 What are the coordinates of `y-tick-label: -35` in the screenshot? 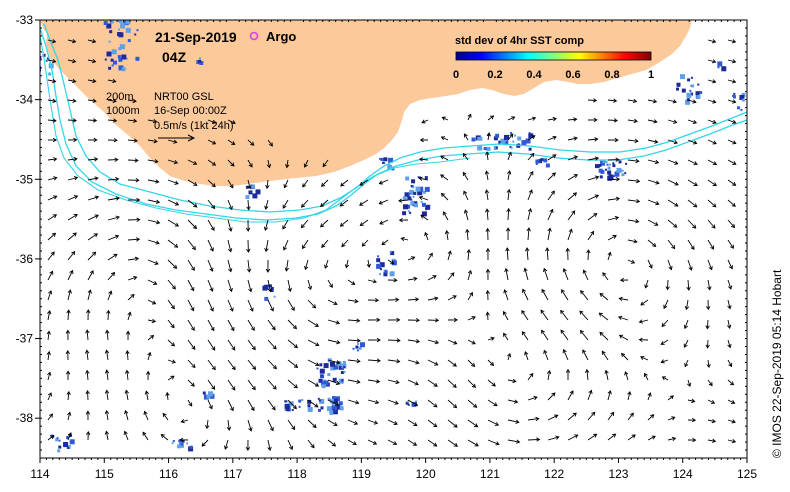 It's located at (25, 179).